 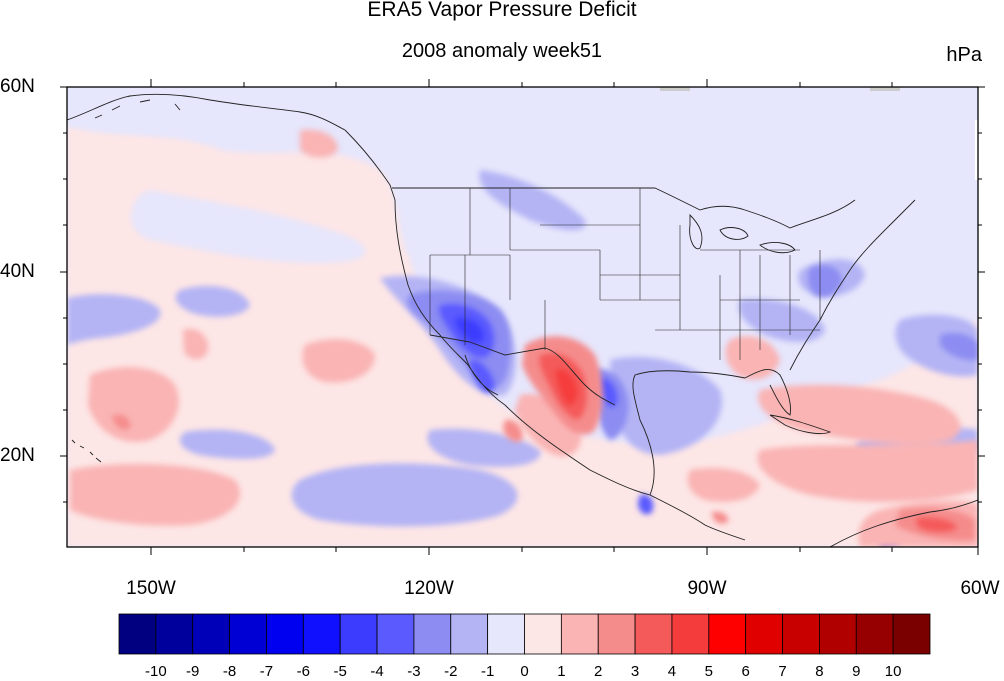 What do you see at coordinates (689, 433) in the screenshot?
I see `gulf-coast` at bounding box center [689, 433].